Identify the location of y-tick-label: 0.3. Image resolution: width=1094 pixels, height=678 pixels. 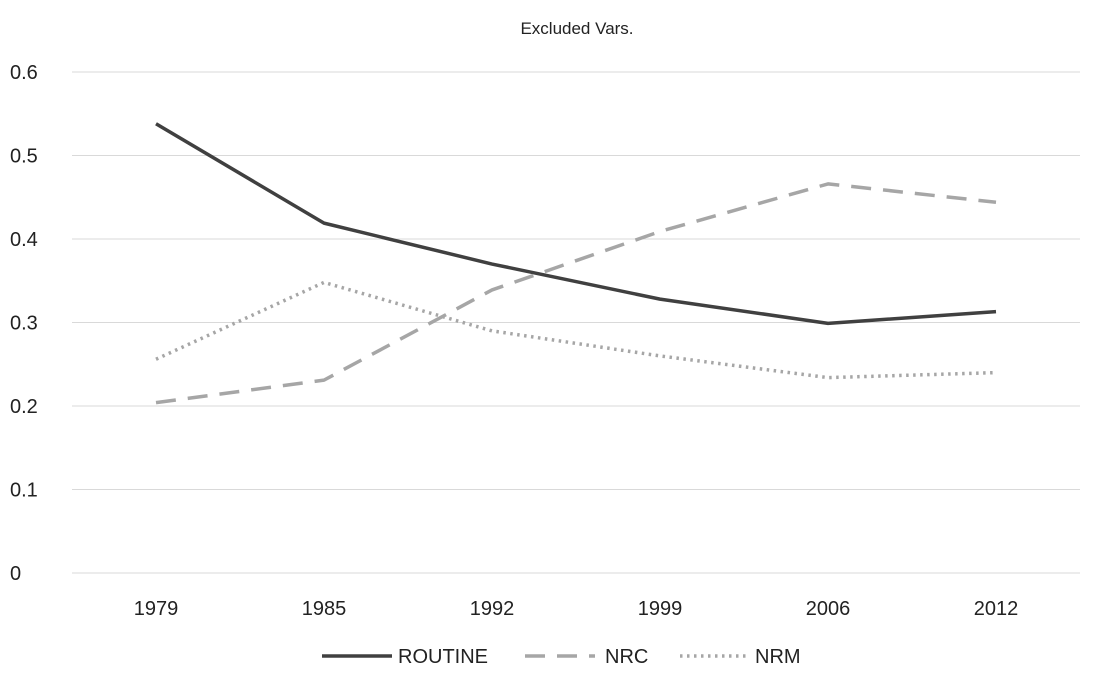
(24, 324).